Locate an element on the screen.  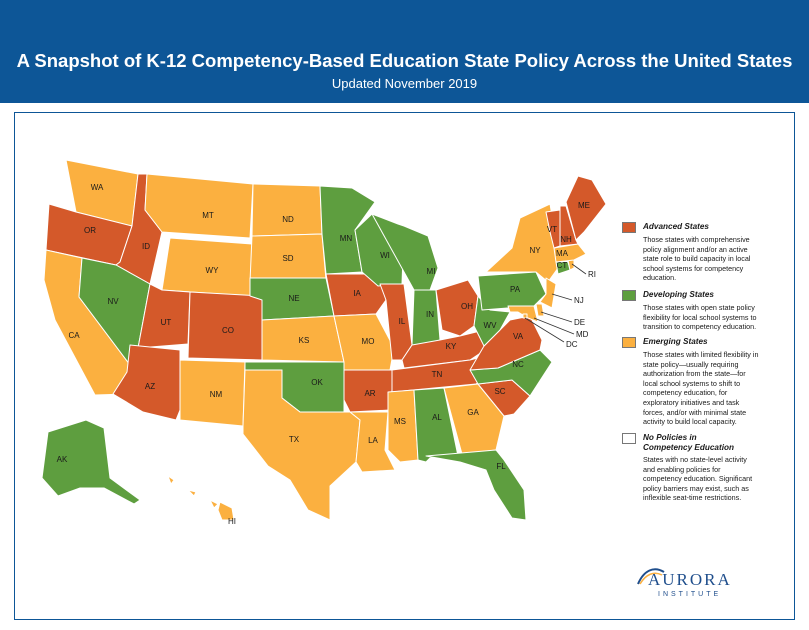
aurora-institute-logo: AURORA INSTITUTE is located at coordinates (691, 585).